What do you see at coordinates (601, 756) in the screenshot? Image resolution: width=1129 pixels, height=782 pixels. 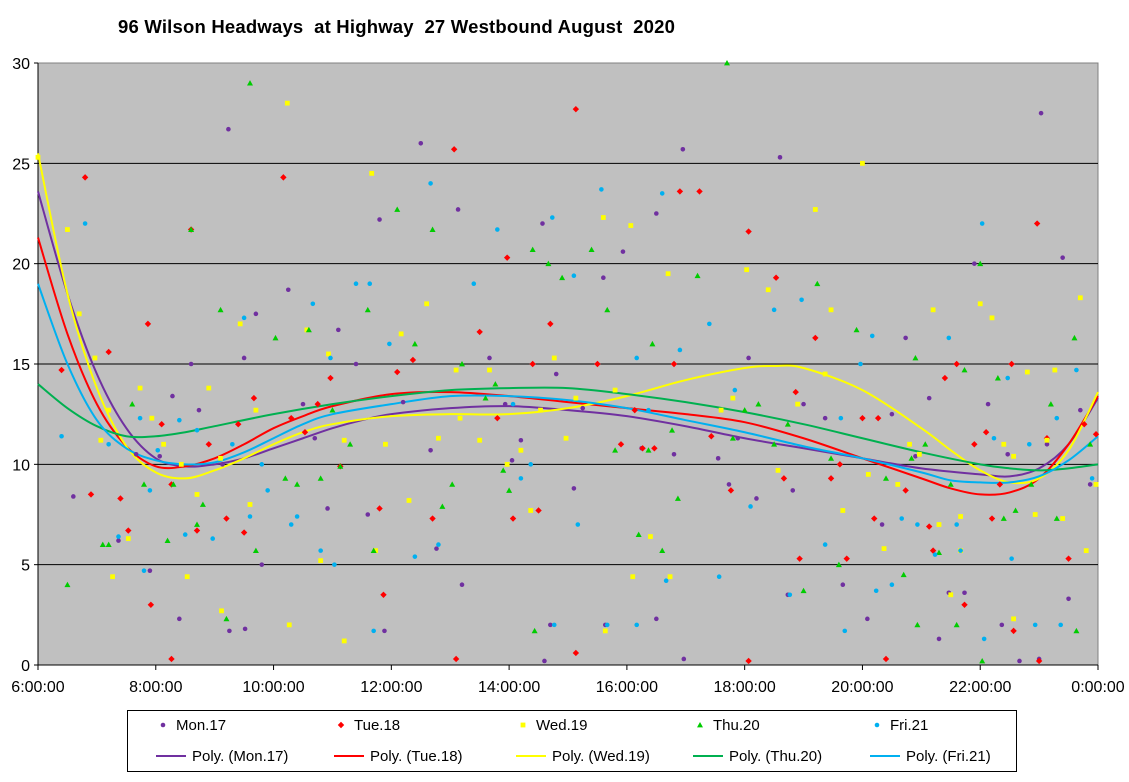 I see `legend-label: Poly. (Wed.19)` at bounding box center [601, 756].